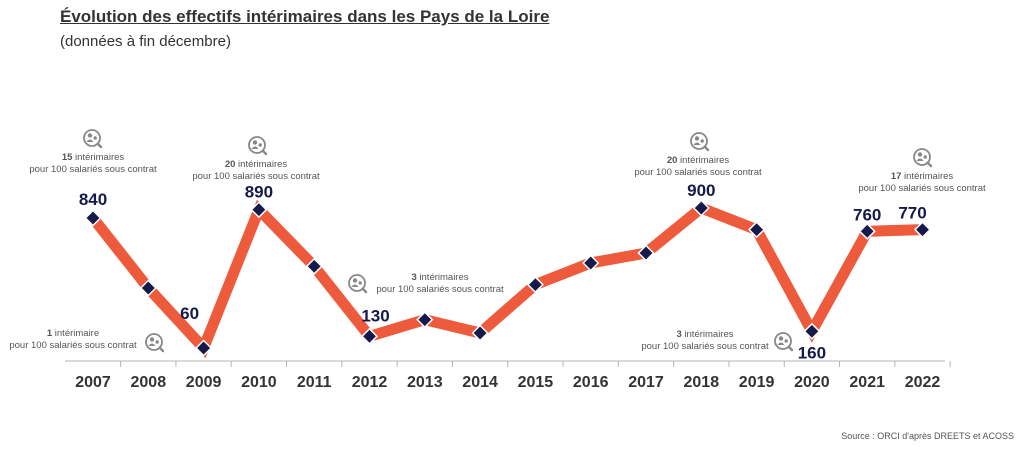 The height and width of the screenshot is (449, 1024). I want to click on data-point-2018, so click(701, 208).